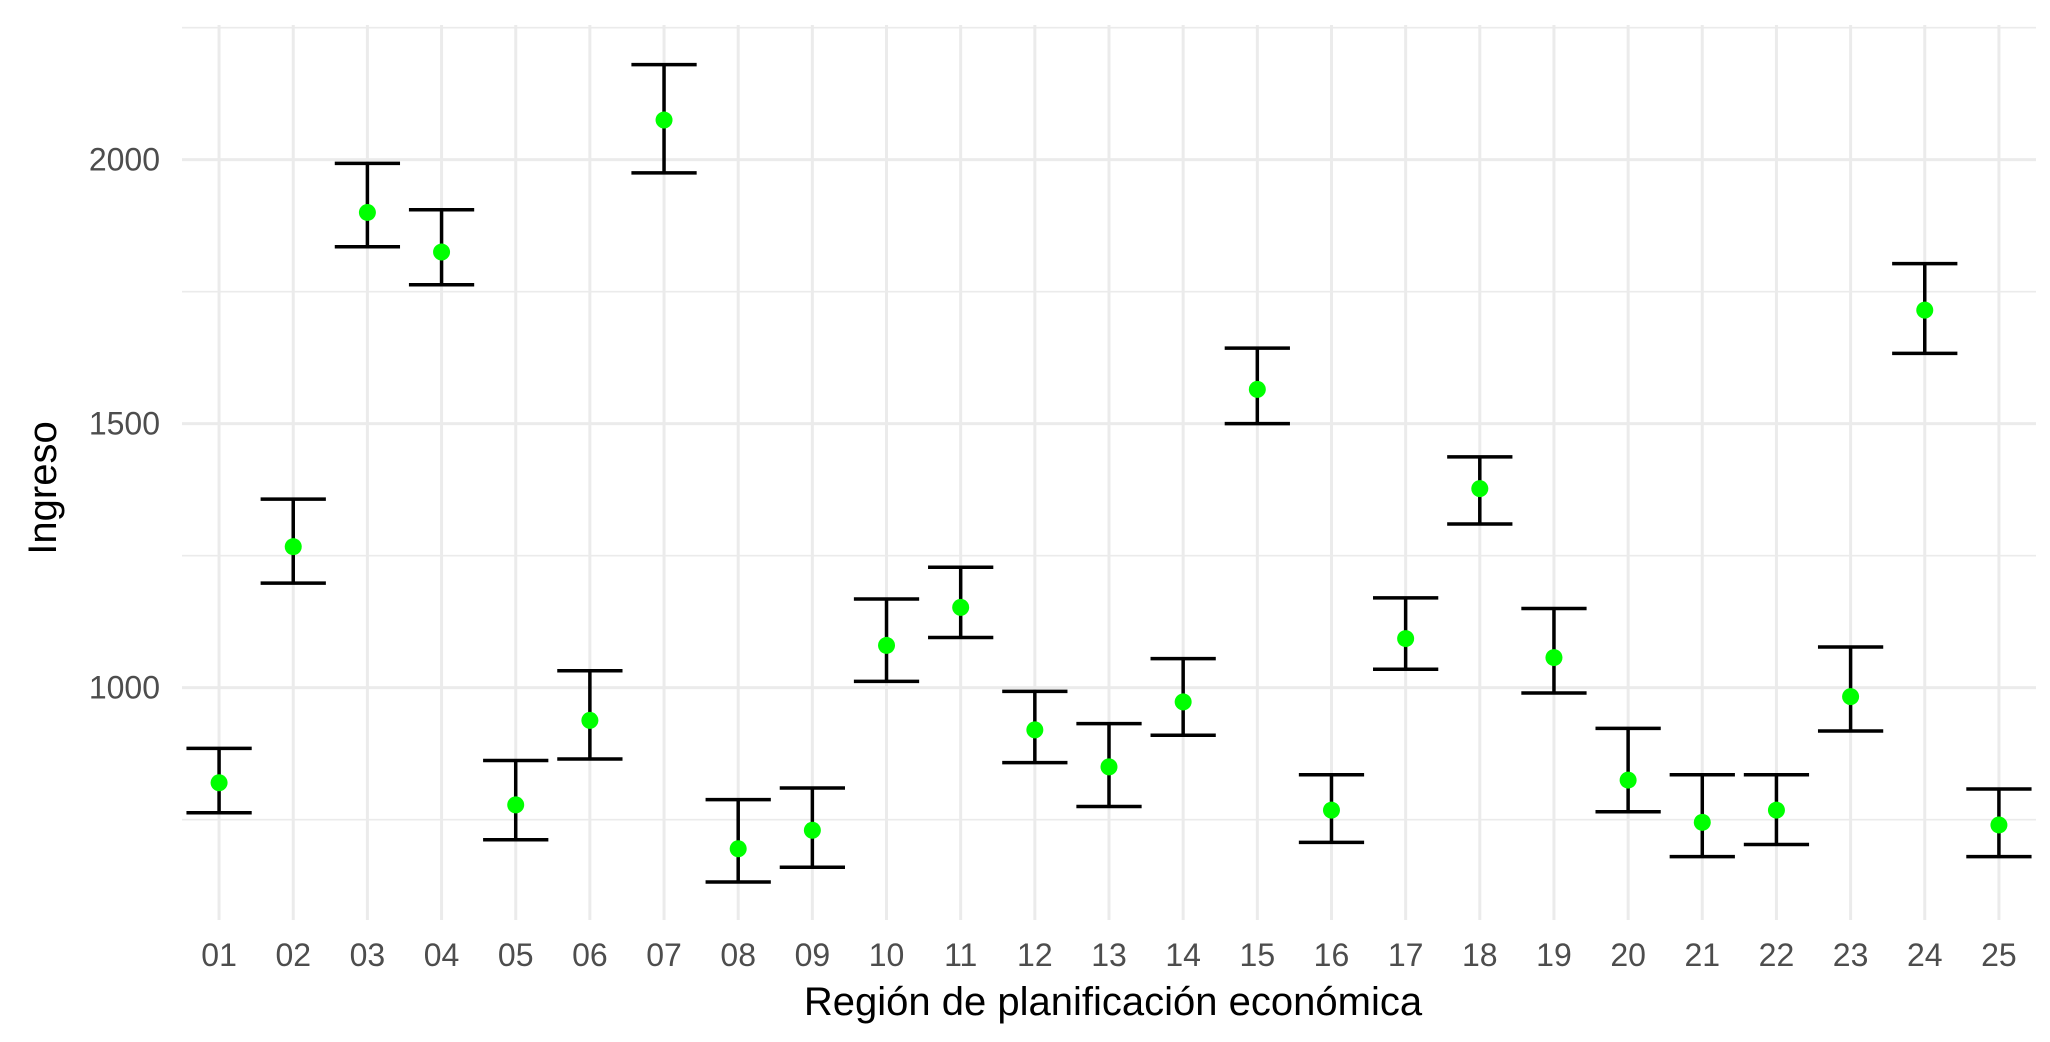 This screenshot has width=2050, height=1042. What do you see at coordinates (1406, 955) in the screenshot?
I see `x-tick-label: 17` at bounding box center [1406, 955].